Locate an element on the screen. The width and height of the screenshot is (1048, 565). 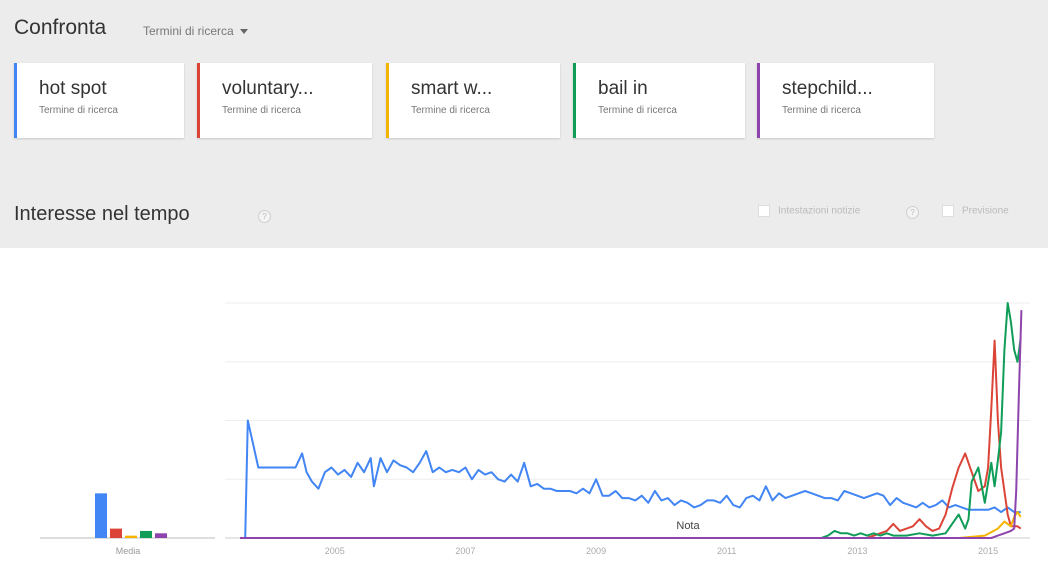
x-tick-label: 2015 is located at coordinates (988, 551).